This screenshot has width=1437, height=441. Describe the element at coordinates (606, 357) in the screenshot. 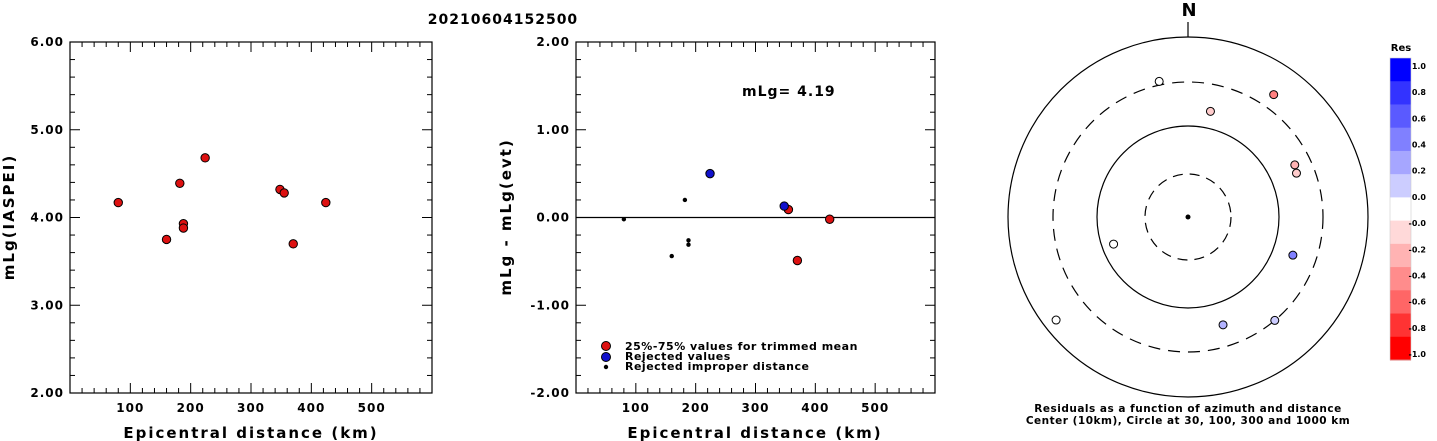

I see `legend-marker-rejected` at that location.